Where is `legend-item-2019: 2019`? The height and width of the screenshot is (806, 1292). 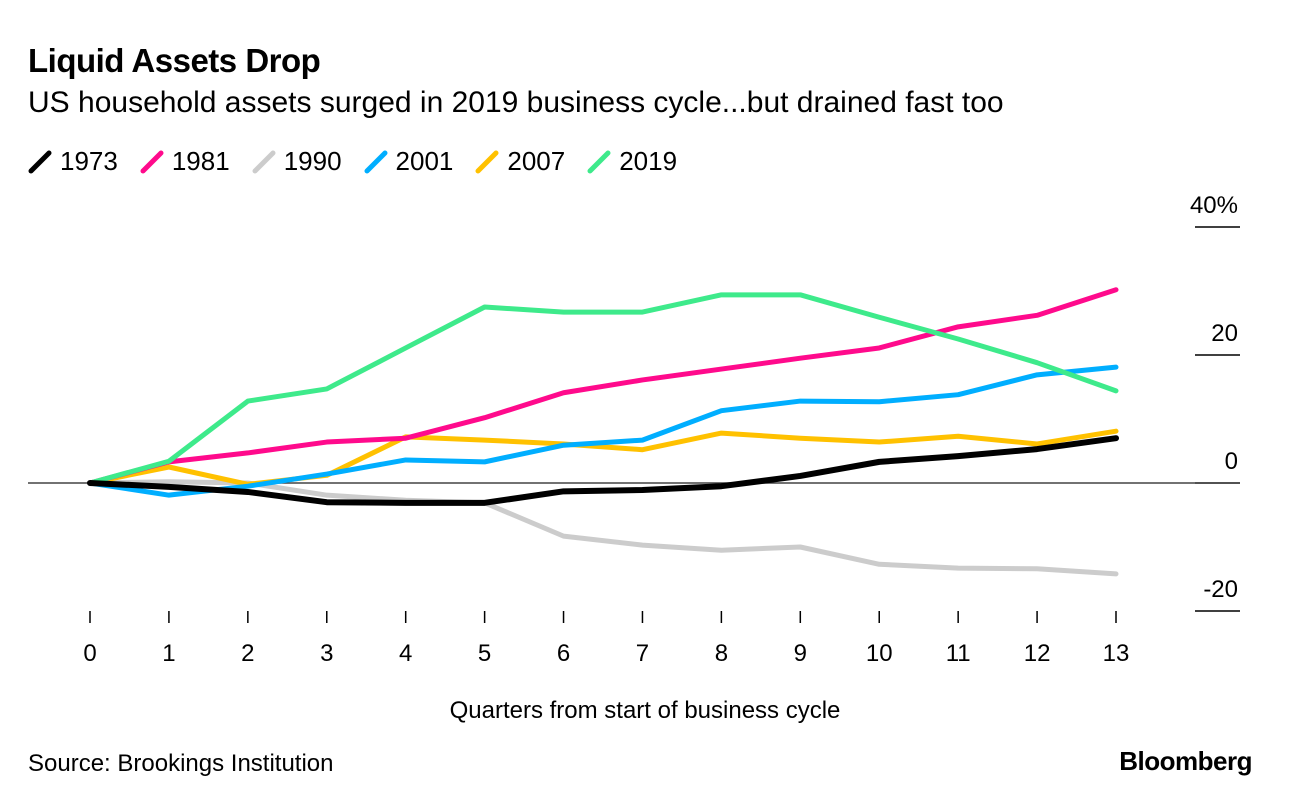
legend-item-2019: 2019 is located at coordinates (632, 161).